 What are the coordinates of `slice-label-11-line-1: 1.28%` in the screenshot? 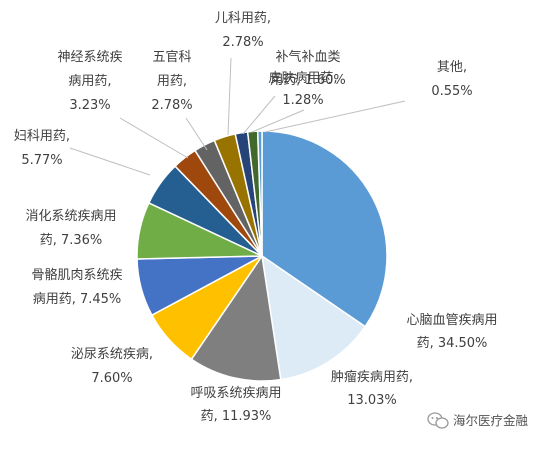 It's located at (302, 100).